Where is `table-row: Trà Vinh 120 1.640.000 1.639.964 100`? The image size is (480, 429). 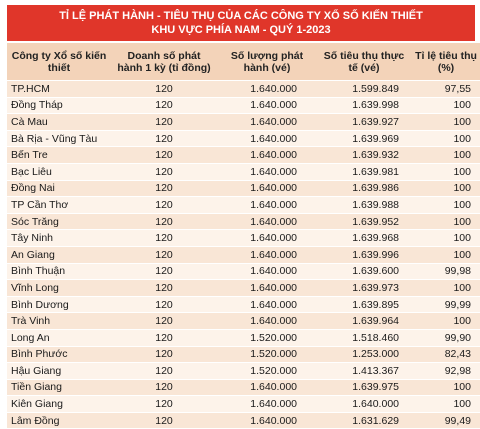 table-row: Trà Vinh 120 1.640.000 1.639.964 100 is located at coordinates (243, 321).